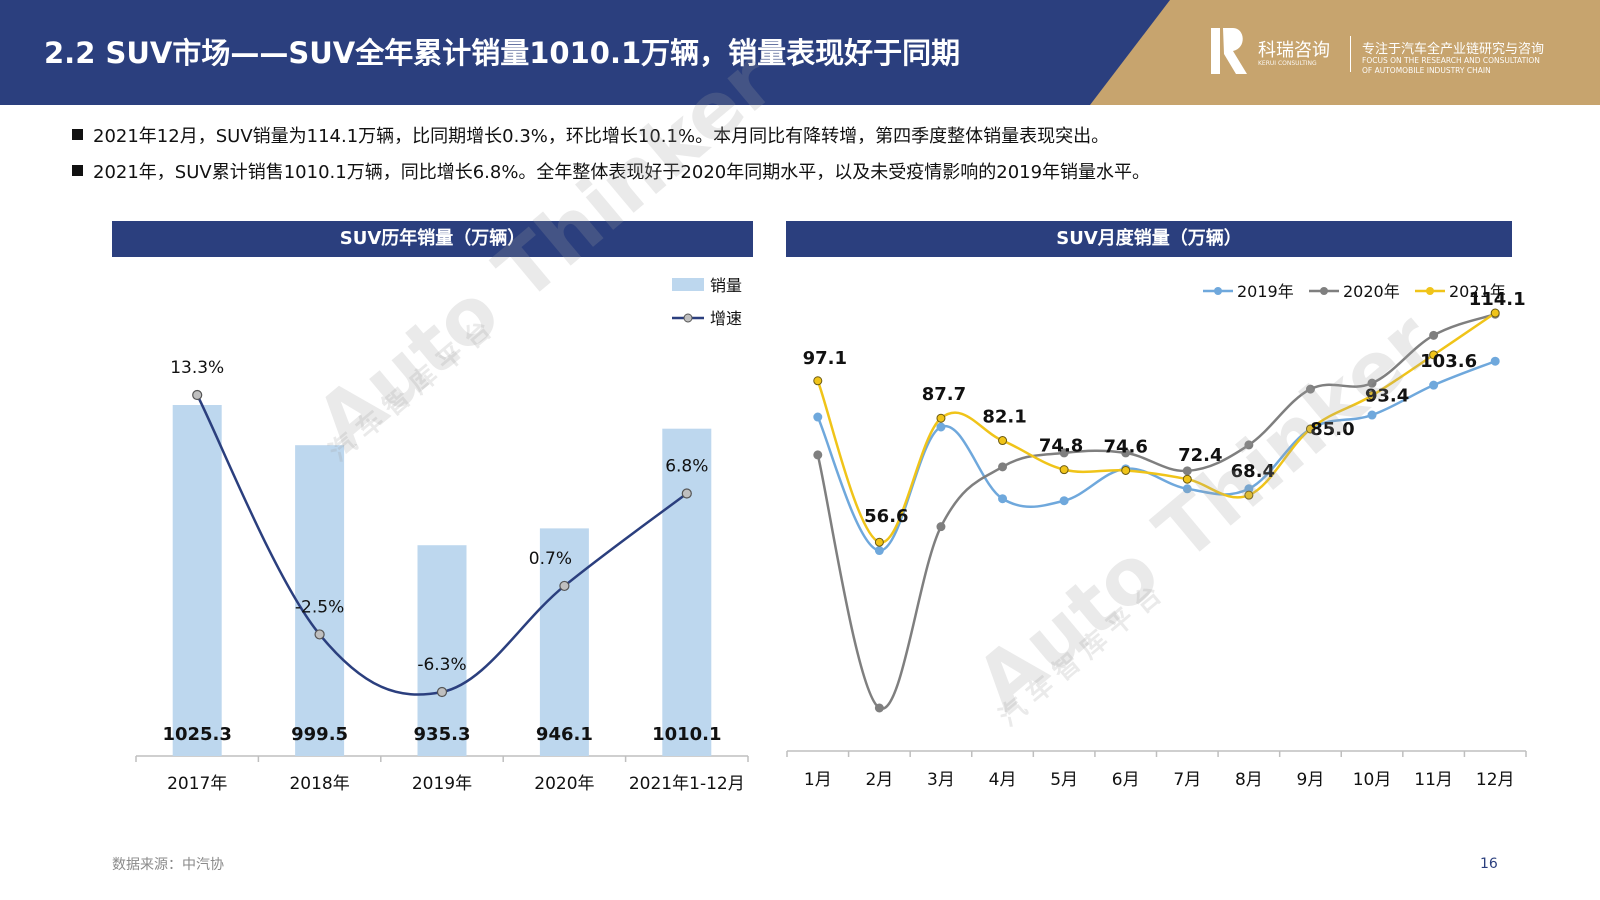  Describe the element at coordinates (319, 607) in the screenshot. I see `growth-value-label: -2.5%` at that location.